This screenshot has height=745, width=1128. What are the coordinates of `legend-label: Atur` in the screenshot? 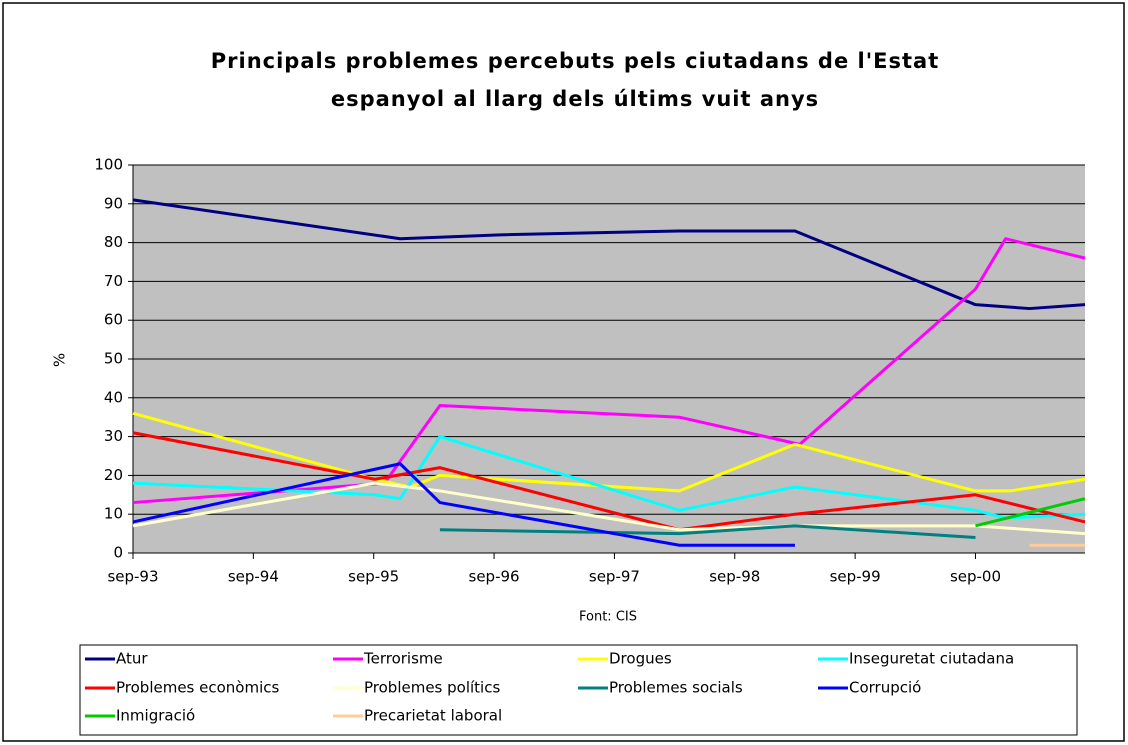 It's located at (132, 659).